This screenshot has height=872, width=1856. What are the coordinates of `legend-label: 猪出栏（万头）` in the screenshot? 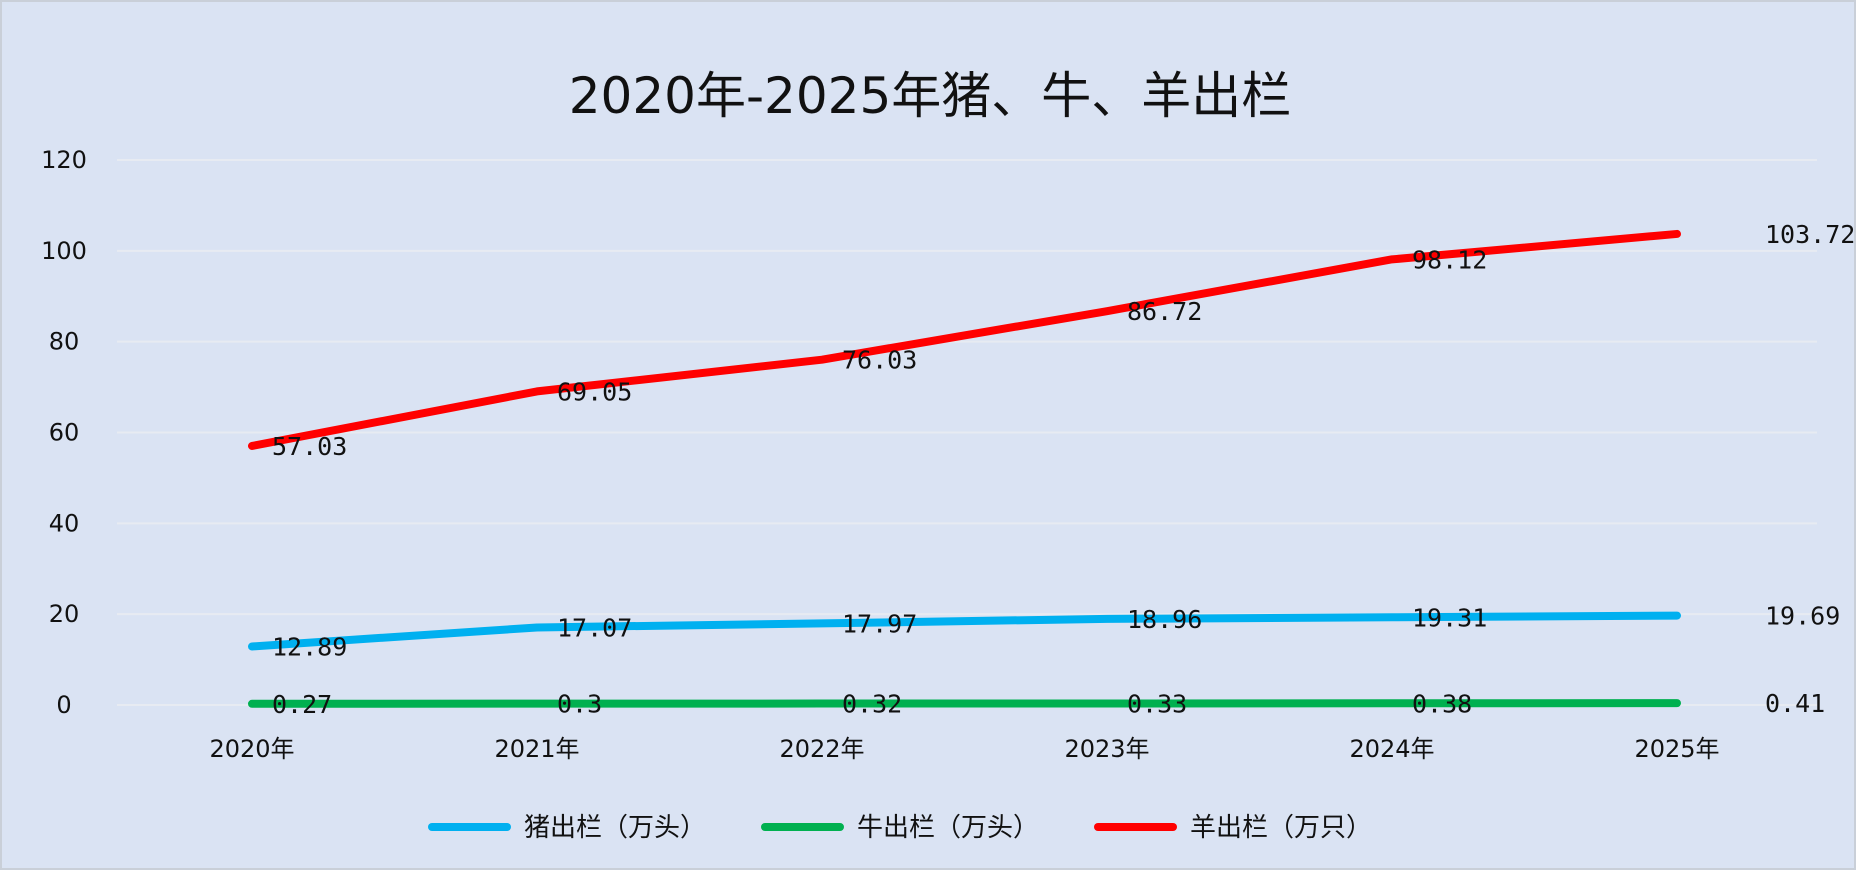 It's located at (615, 828).